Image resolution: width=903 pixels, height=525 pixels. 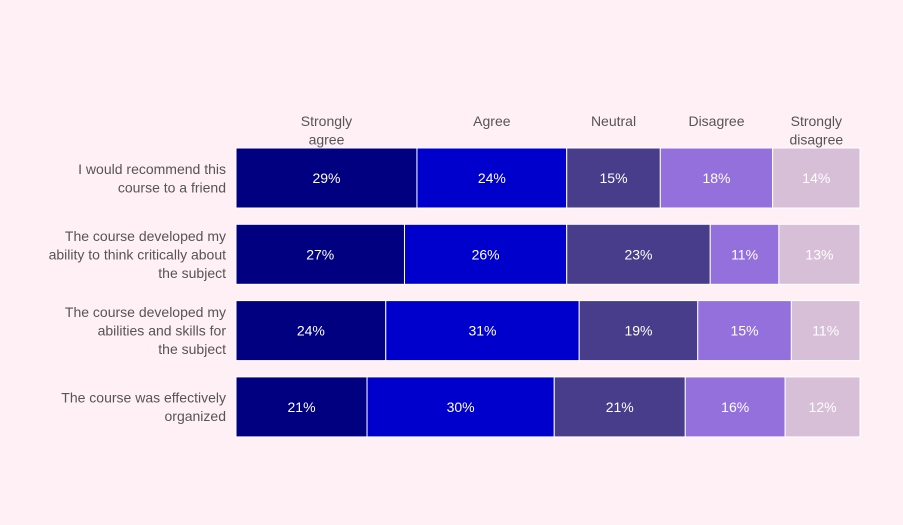 I want to click on data-label-3-3: 19%, so click(x=638, y=331).